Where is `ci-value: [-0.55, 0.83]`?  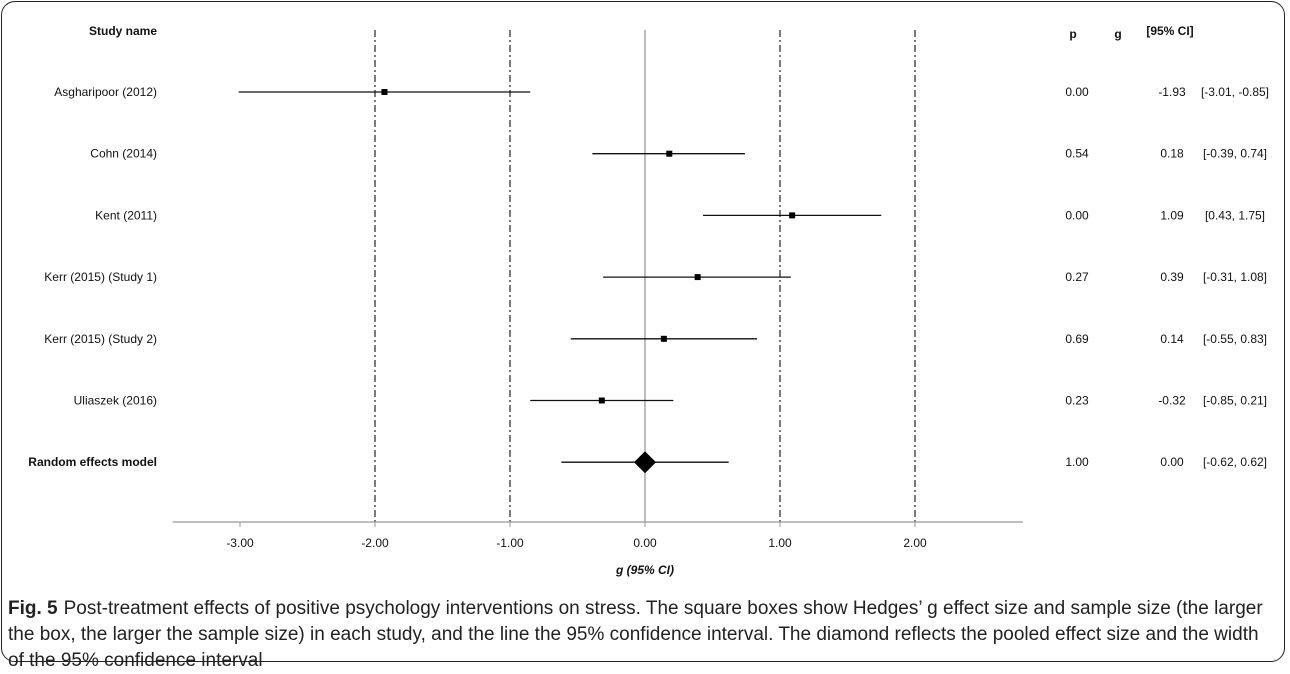
ci-value: [-0.55, 0.83] is located at coordinates (1235, 339).